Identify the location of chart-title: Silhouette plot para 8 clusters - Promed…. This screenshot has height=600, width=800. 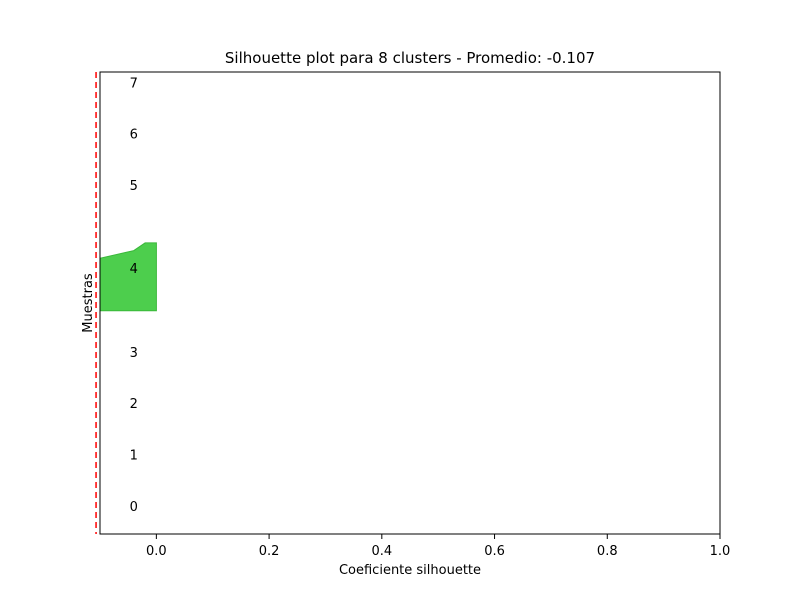
(410, 58).